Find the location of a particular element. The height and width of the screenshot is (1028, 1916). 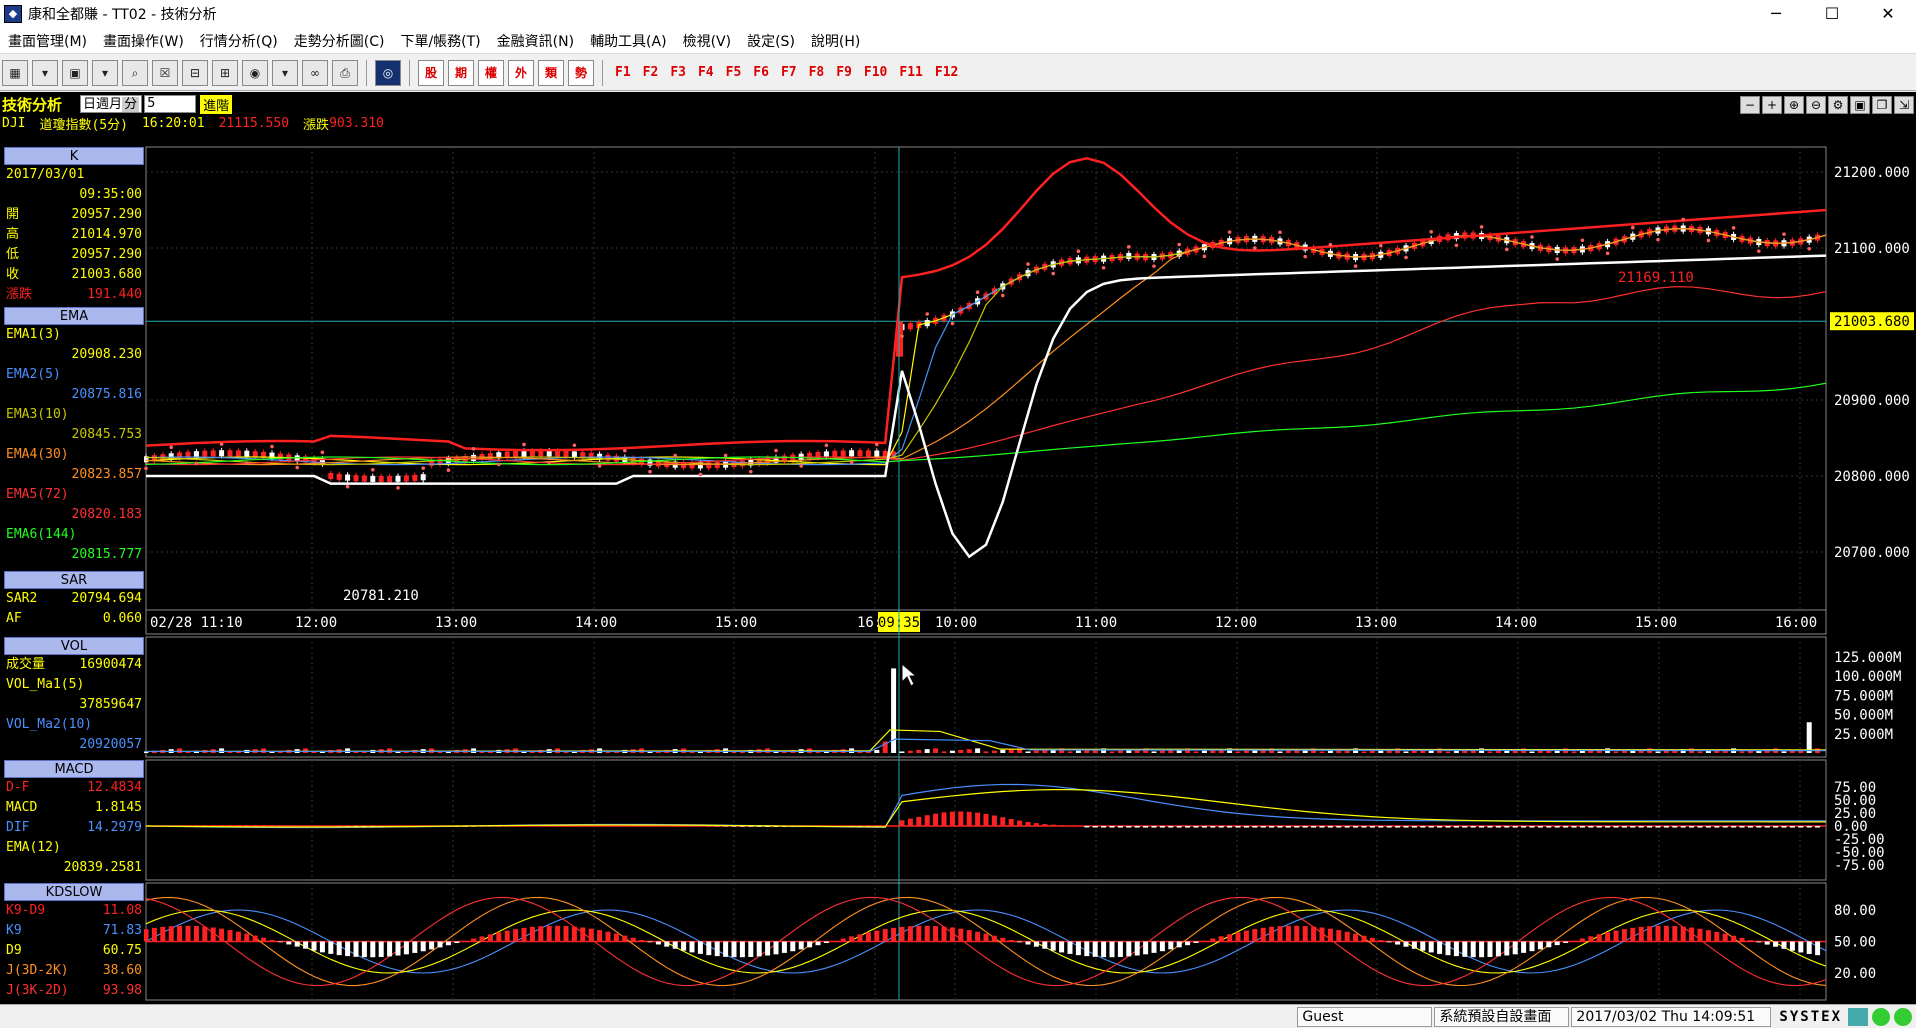

quick-button-3: 外 is located at coordinates (521, 72).